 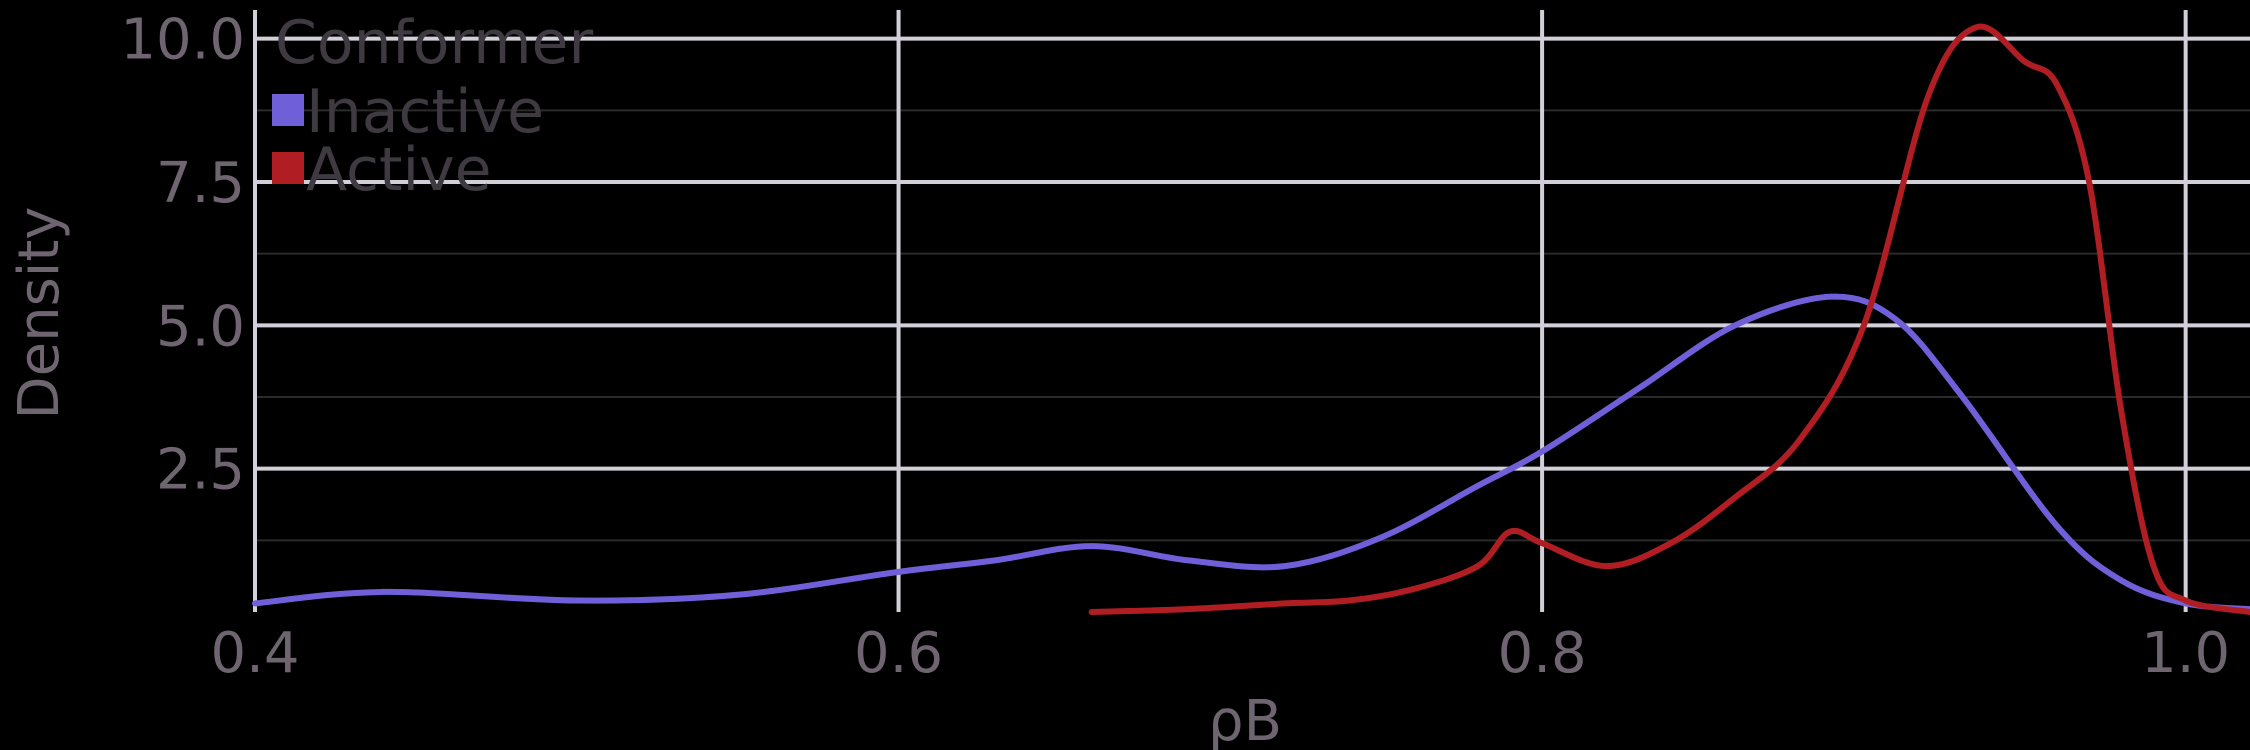 What do you see at coordinates (399, 170) in the screenshot?
I see `legend-label-active: Active` at bounding box center [399, 170].